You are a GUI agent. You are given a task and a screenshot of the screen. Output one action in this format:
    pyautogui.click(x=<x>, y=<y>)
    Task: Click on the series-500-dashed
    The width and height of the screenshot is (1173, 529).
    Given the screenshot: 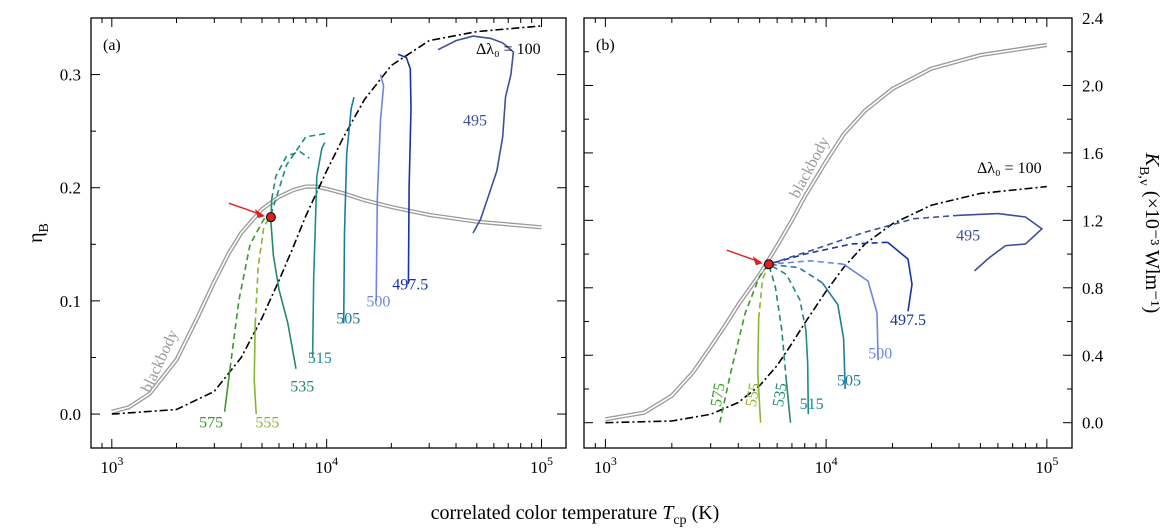 What is the action you would take?
    pyautogui.click(x=806, y=262)
    